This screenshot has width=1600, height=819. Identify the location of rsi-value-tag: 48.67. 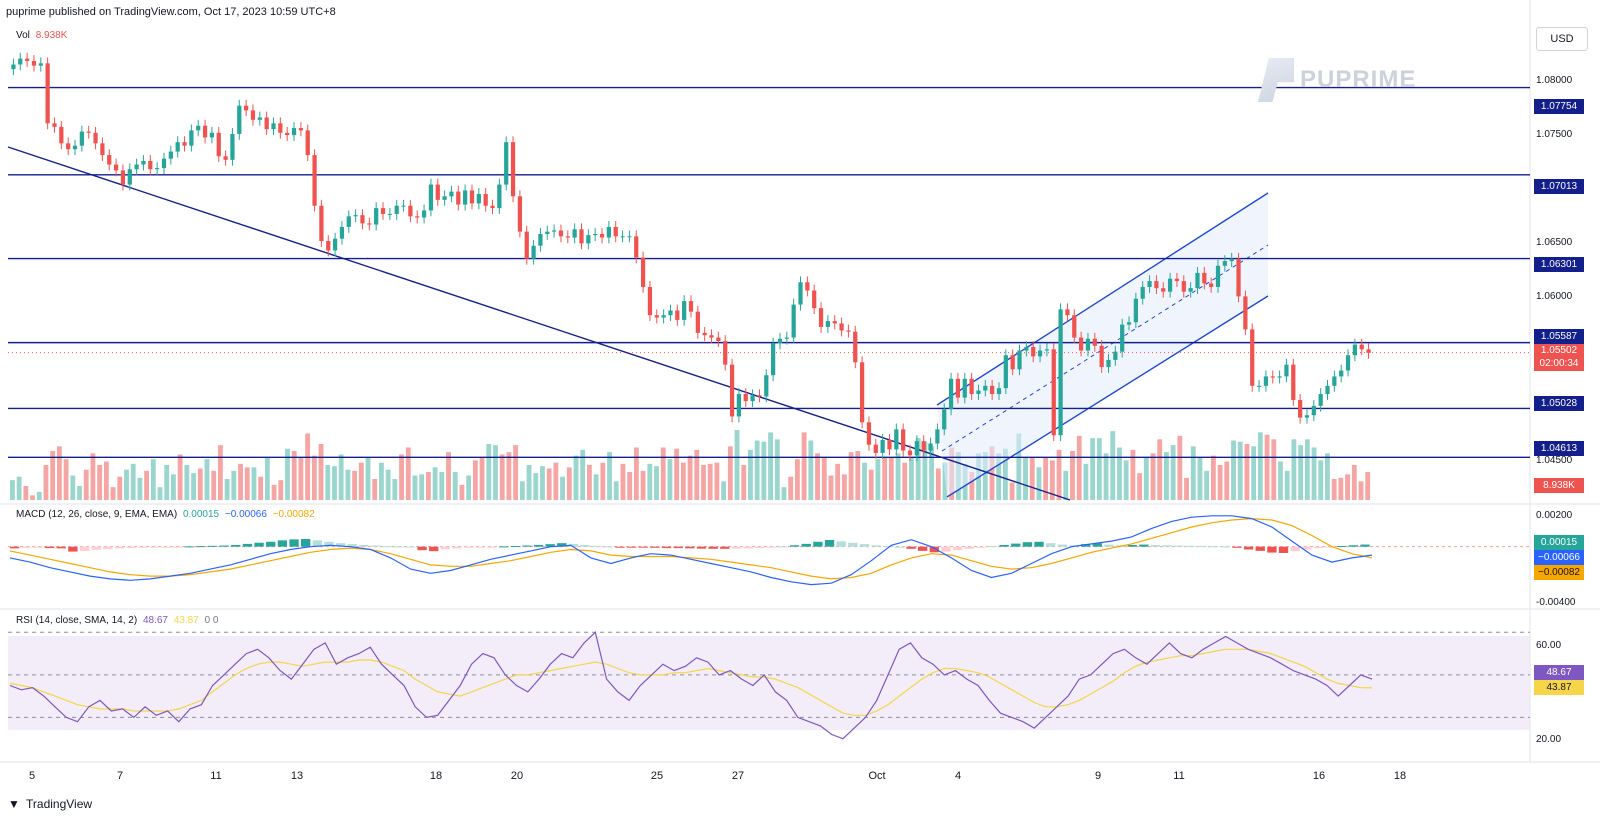
(1559, 672).